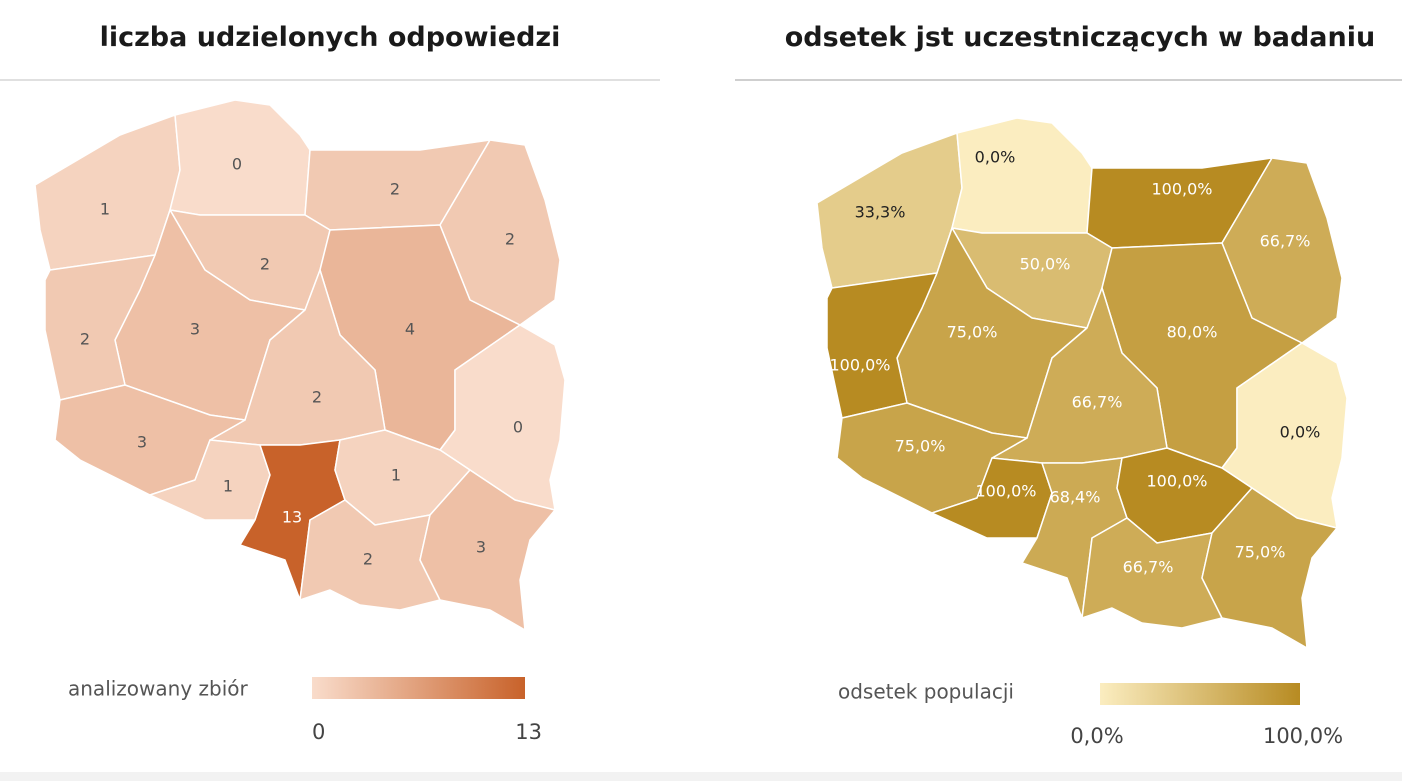 Image resolution: width=1402 pixels, height=781 pixels. What do you see at coordinates (292, 517) in the screenshot?
I see `region-label: 13` at bounding box center [292, 517].